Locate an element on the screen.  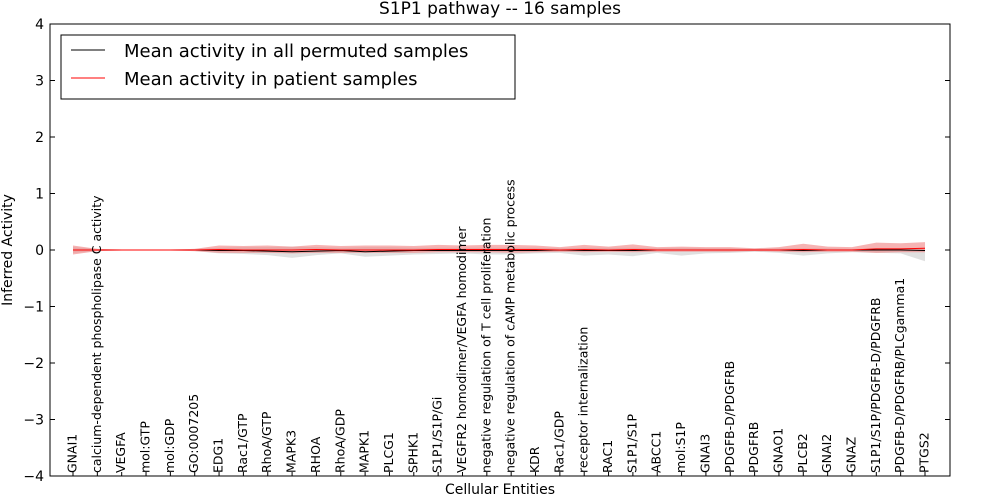
line-mean-activity-in-patient-samples is located at coordinates (499, 249).